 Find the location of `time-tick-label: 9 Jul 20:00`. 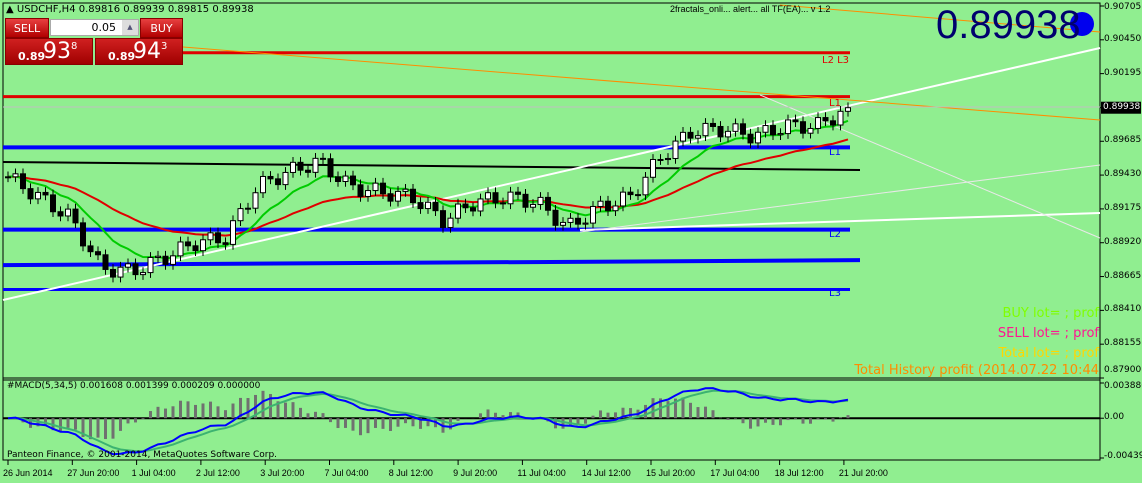

time-tick-label: 9 Jul 20:00 is located at coordinates (475, 473).